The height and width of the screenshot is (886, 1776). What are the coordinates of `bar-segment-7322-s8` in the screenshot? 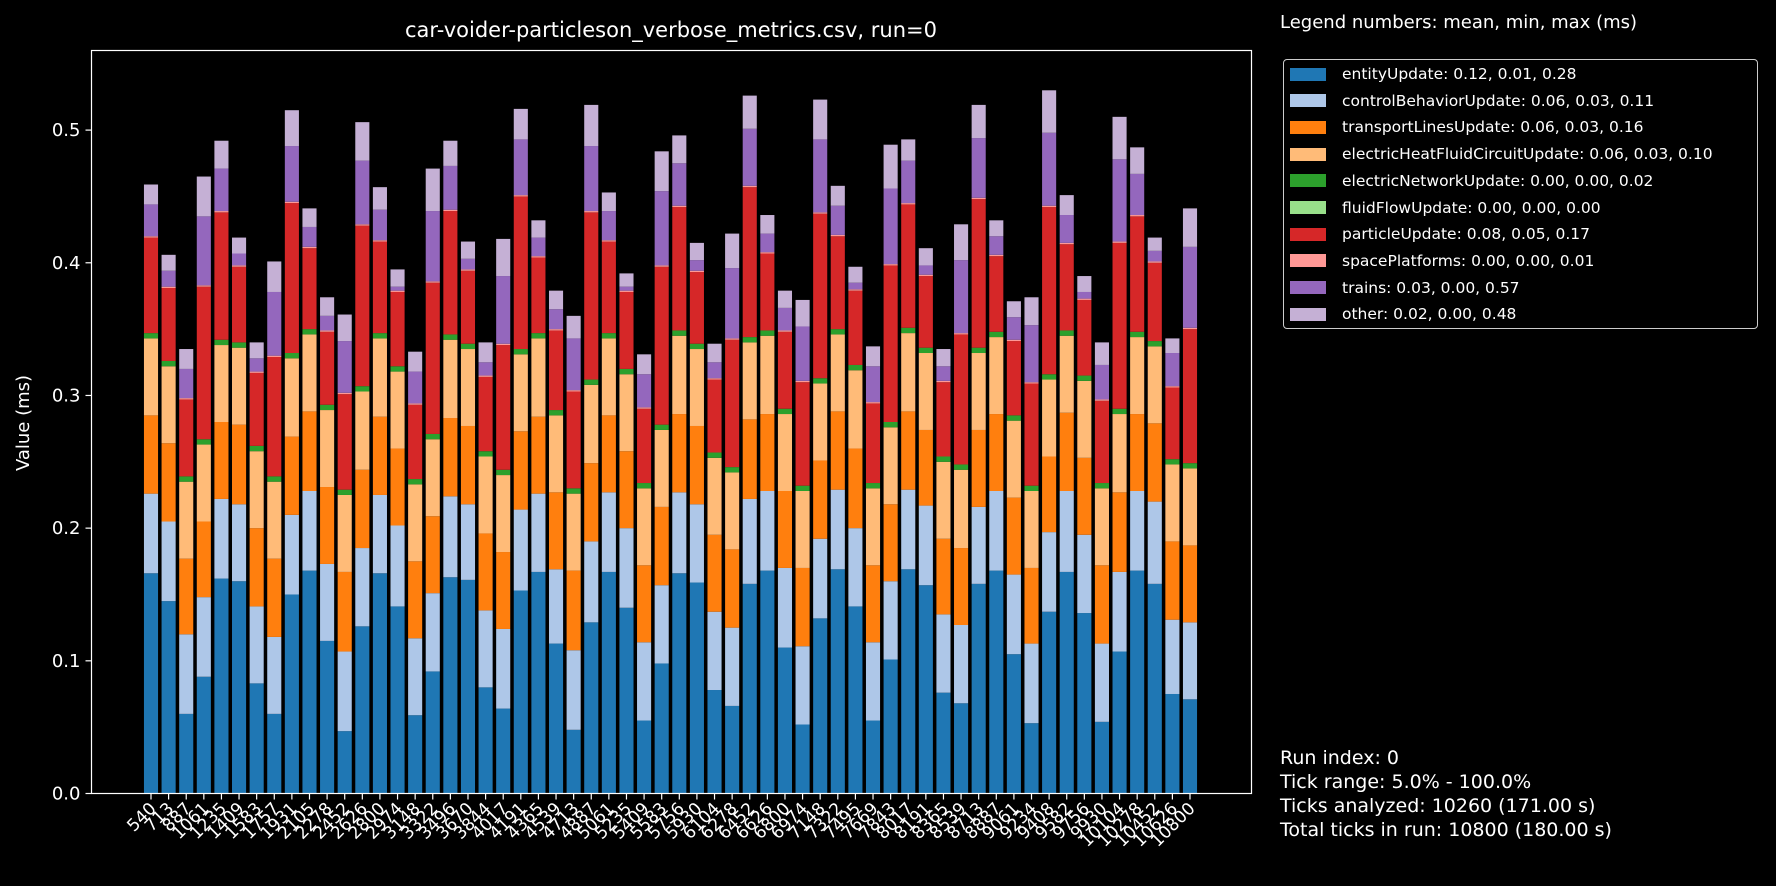 It's located at (837, 220).